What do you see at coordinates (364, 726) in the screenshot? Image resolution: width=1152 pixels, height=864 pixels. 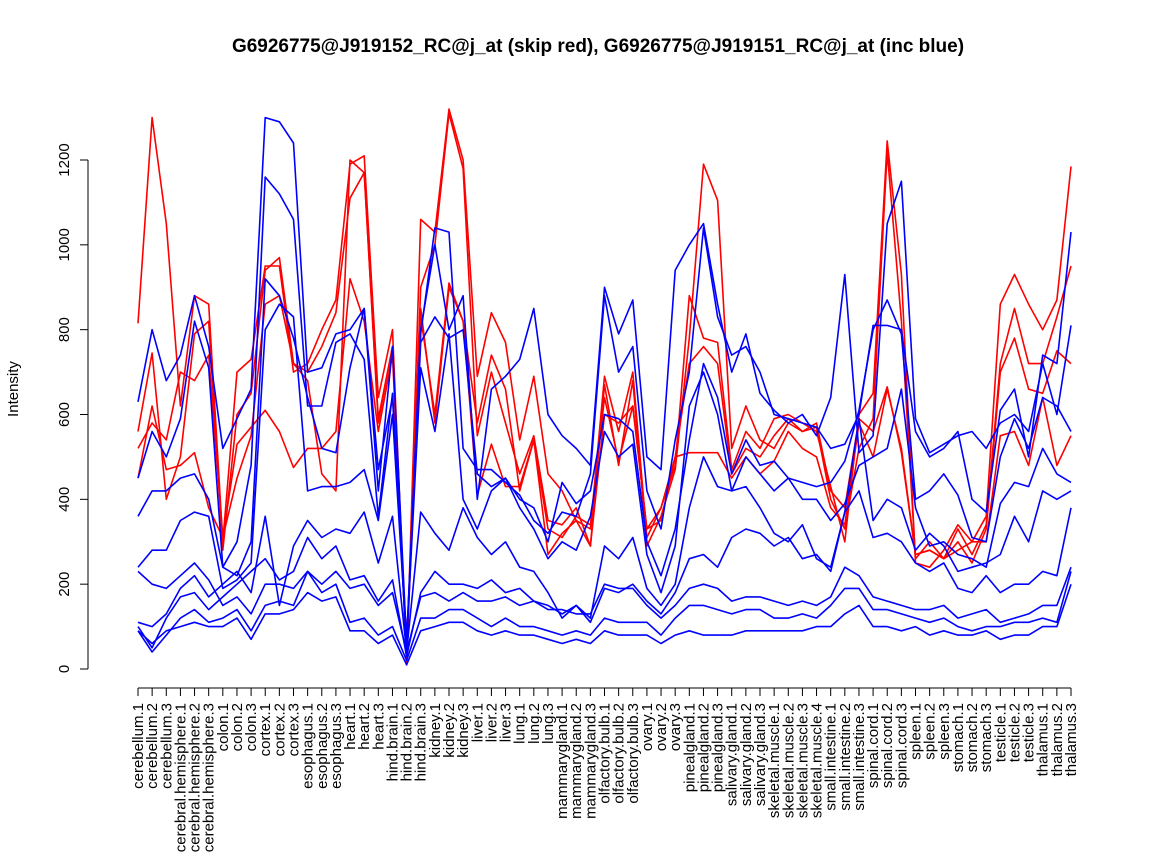 I see `x-tick-label: heart.2` at bounding box center [364, 726].